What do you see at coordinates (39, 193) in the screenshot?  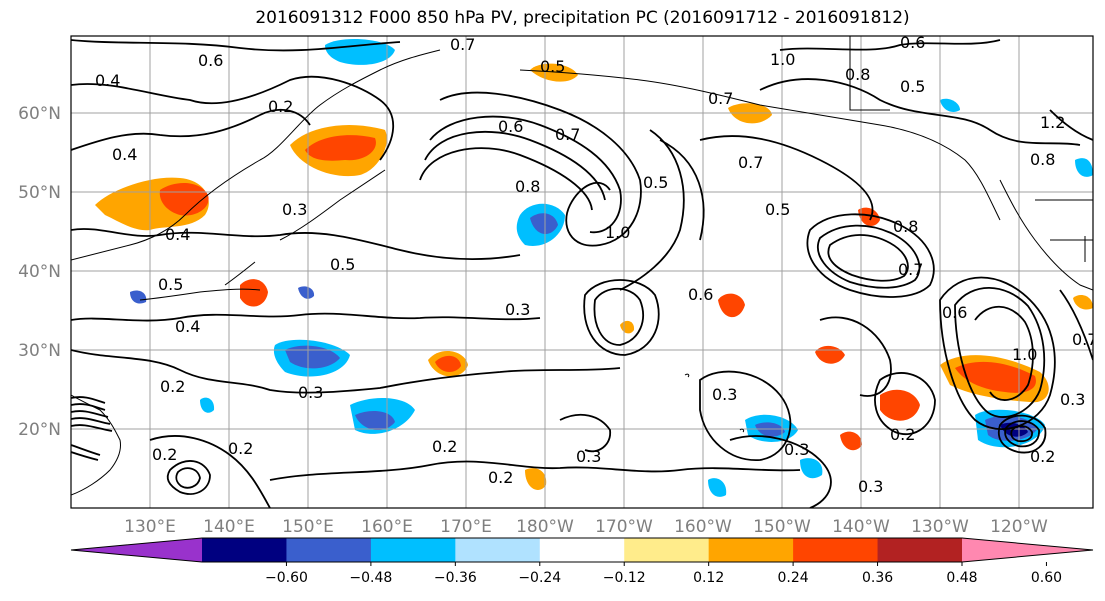 I see `lat-label: 50°N` at bounding box center [39, 193].